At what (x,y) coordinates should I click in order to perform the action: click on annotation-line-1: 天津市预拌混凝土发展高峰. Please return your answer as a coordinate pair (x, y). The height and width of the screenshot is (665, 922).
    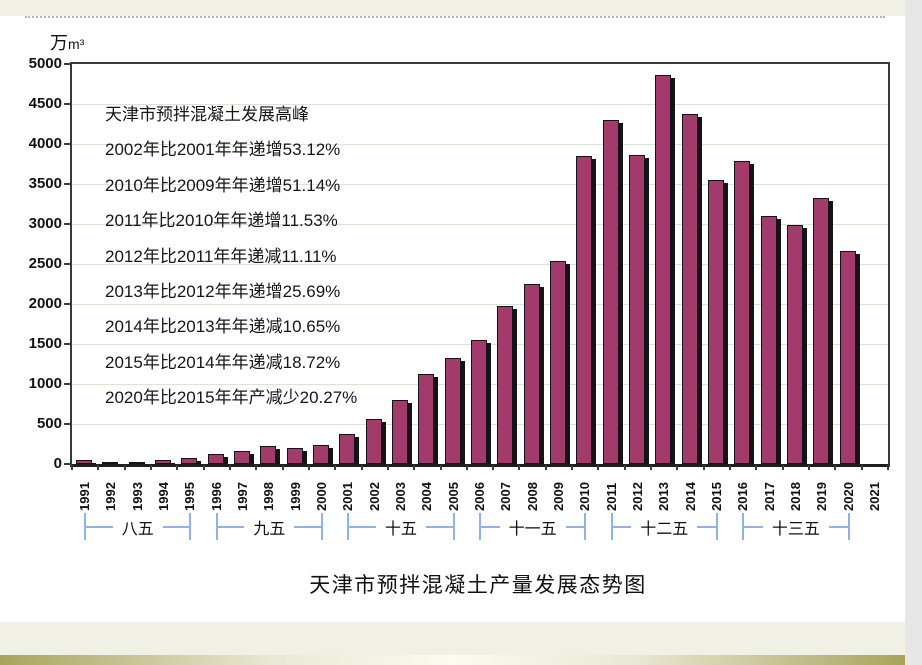
    Looking at the image, I should click on (207, 114).